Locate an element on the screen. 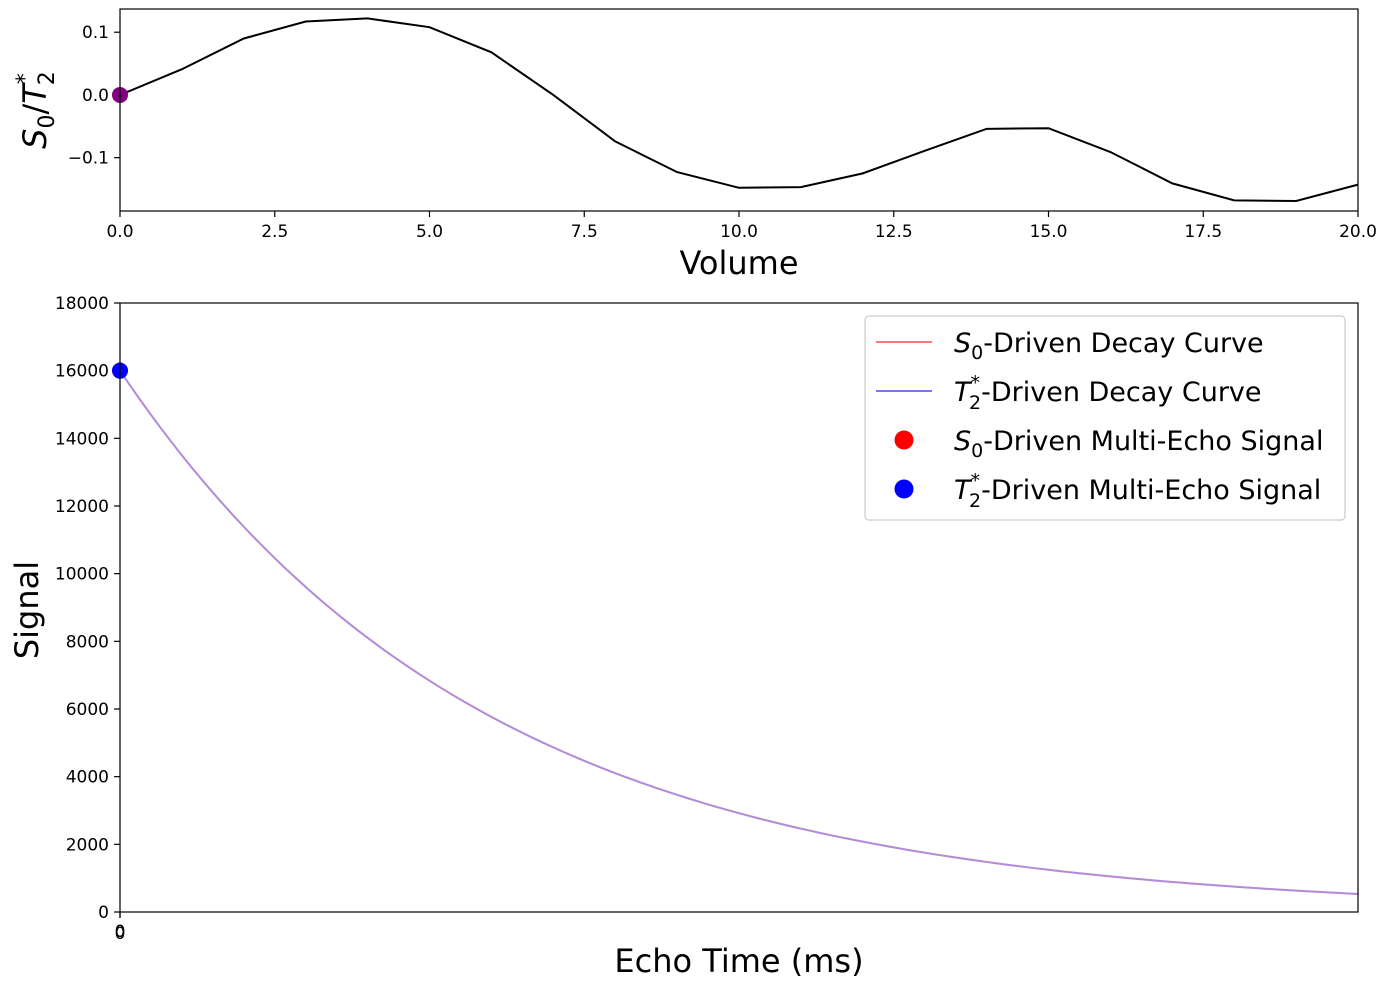 The image size is (1389, 989). bottom-y-tick-label: 8000 is located at coordinates (87, 642).